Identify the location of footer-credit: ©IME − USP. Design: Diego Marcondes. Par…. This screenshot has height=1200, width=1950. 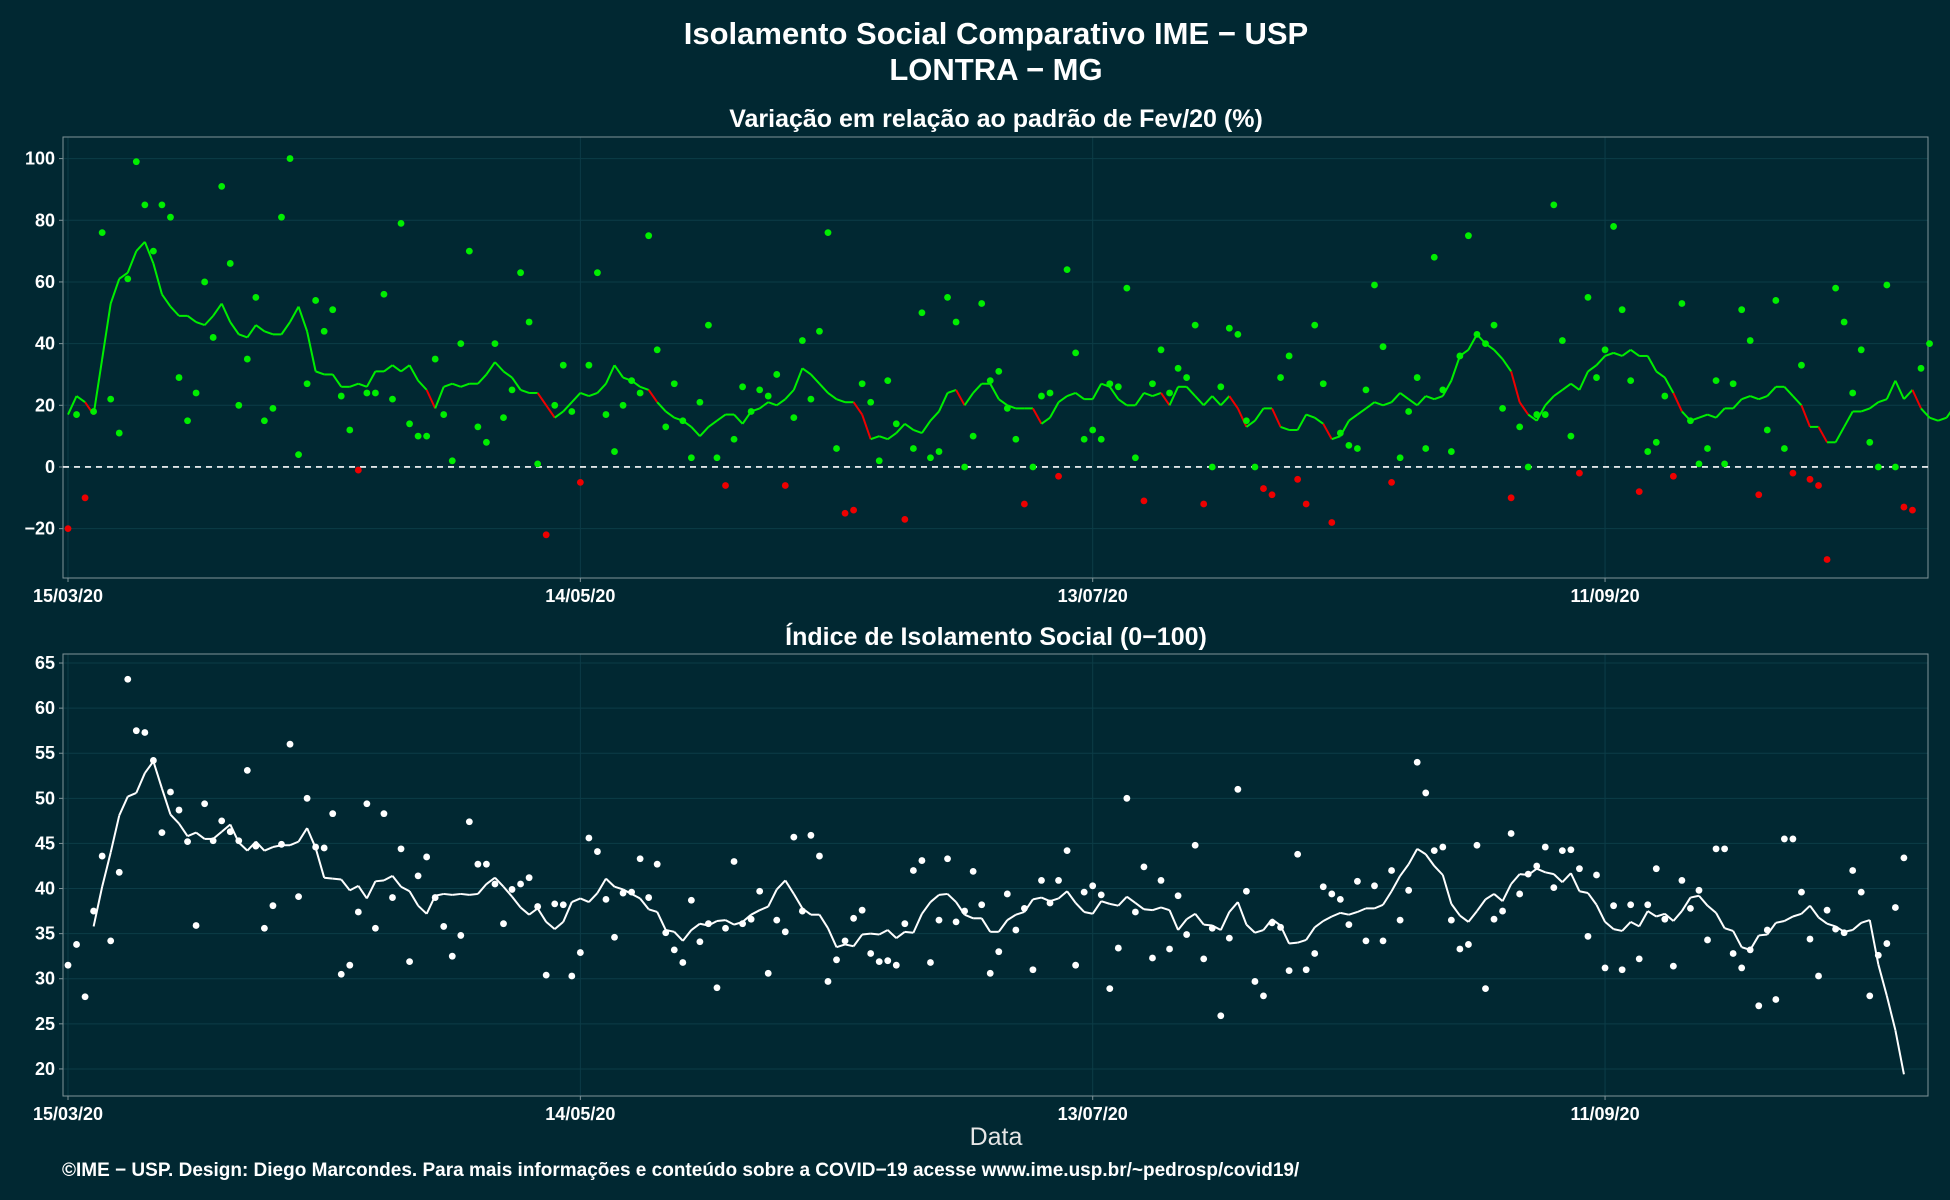
(681, 1170).